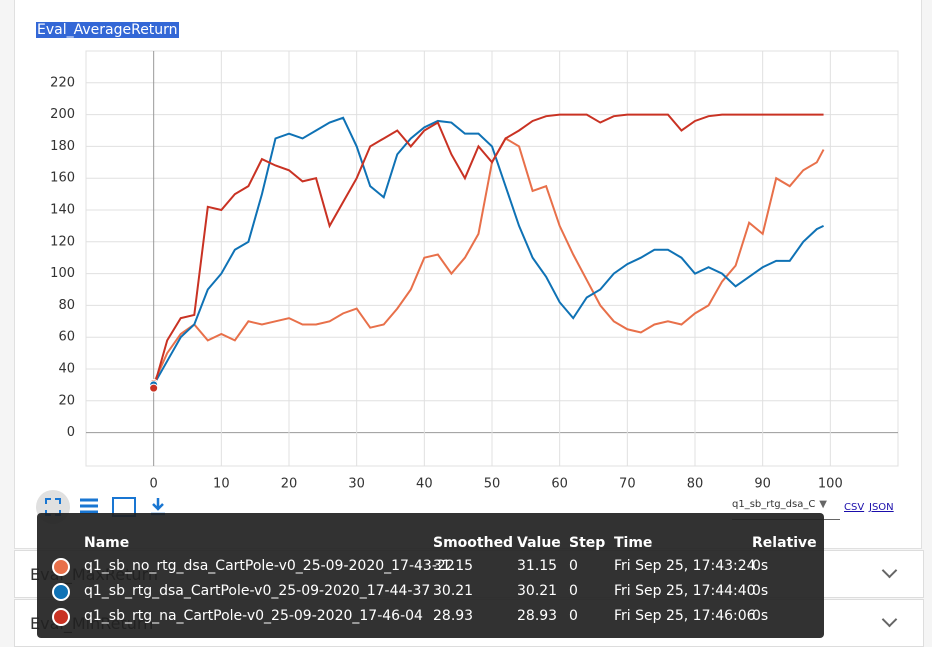 This screenshot has height=647, width=932. I want to click on x-tick-label: 20, so click(289, 484).